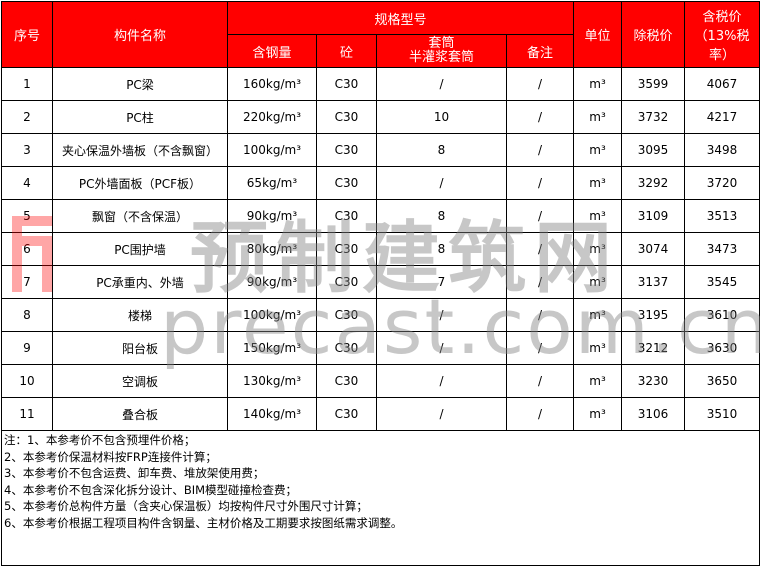 This screenshot has height=566, width=760. Describe the element at coordinates (272, 249) in the screenshot. I see `cell-steel: 80kg/m³` at that location.